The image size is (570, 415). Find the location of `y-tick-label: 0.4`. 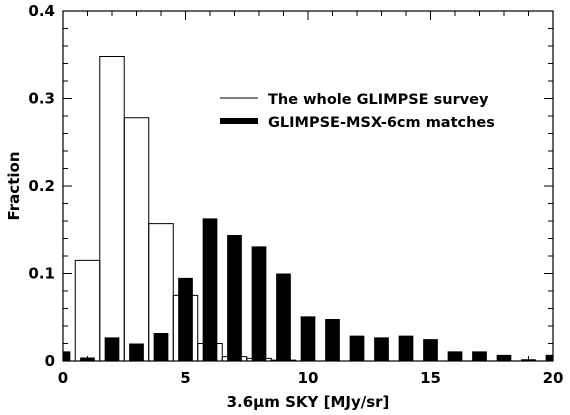

y-tick-label: 0.4 is located at coordinates (41, 11).